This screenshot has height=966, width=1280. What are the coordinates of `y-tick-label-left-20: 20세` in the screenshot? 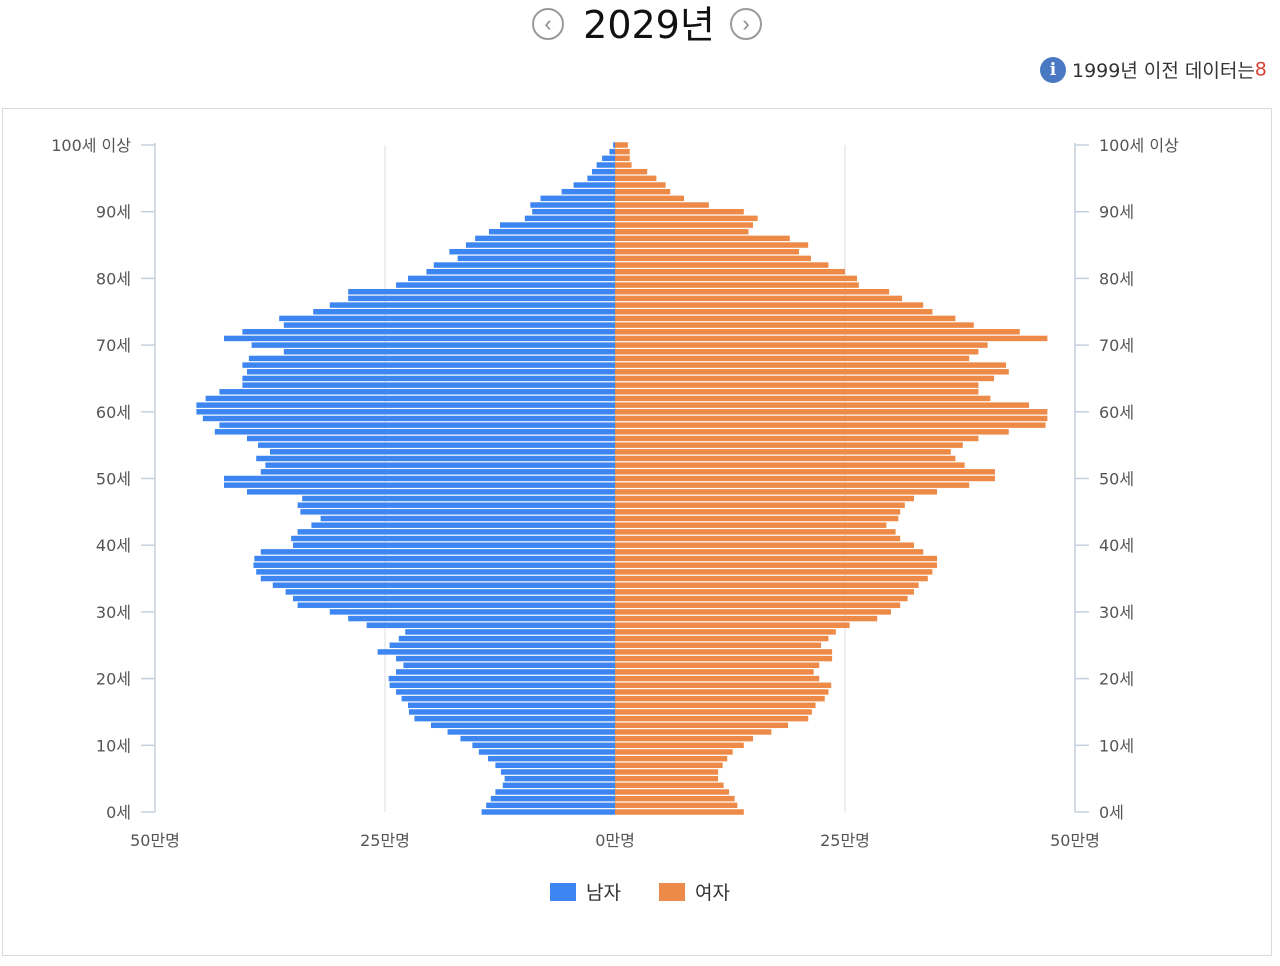 It's located at (113, 679).